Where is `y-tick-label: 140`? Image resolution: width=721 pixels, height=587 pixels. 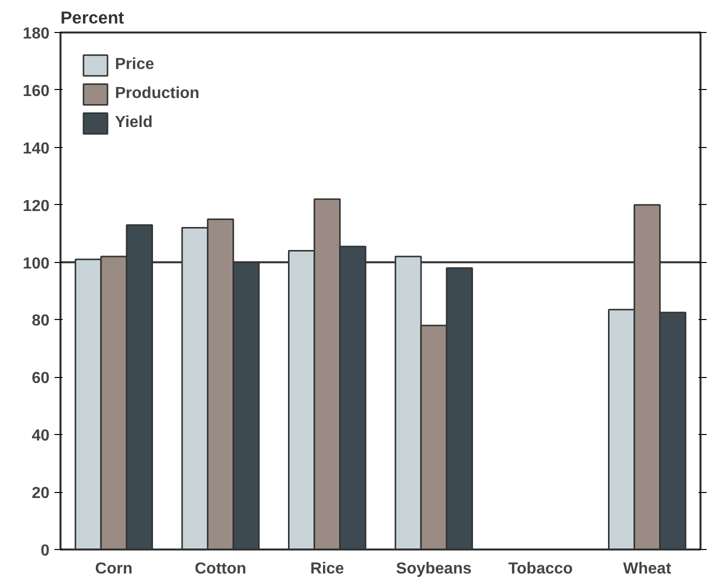
y-tick-label: 140 is located at coordinates (36, 149).